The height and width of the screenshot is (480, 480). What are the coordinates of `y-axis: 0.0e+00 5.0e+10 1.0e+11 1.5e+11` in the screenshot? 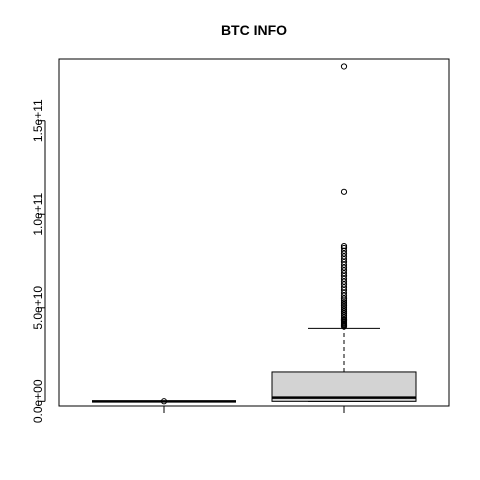 It's located at (38, 261).